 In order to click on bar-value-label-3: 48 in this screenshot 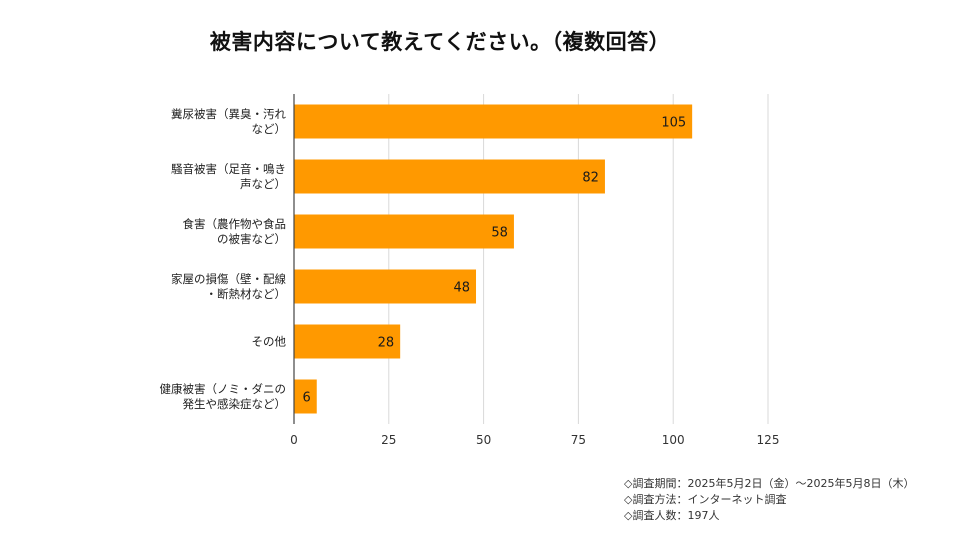, I will do `click(461, 288)`.